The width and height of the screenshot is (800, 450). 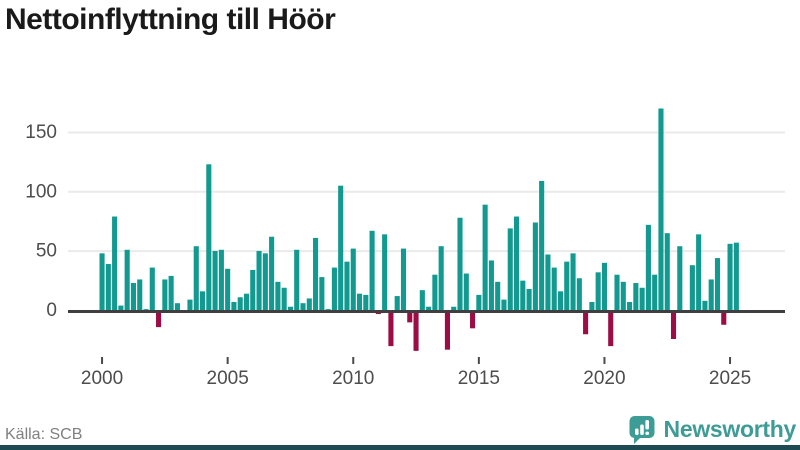 What do you see at coordinates (661, 210) in the screenshot?
I see `bar-2022-q2` at bounding box center [661, 210].